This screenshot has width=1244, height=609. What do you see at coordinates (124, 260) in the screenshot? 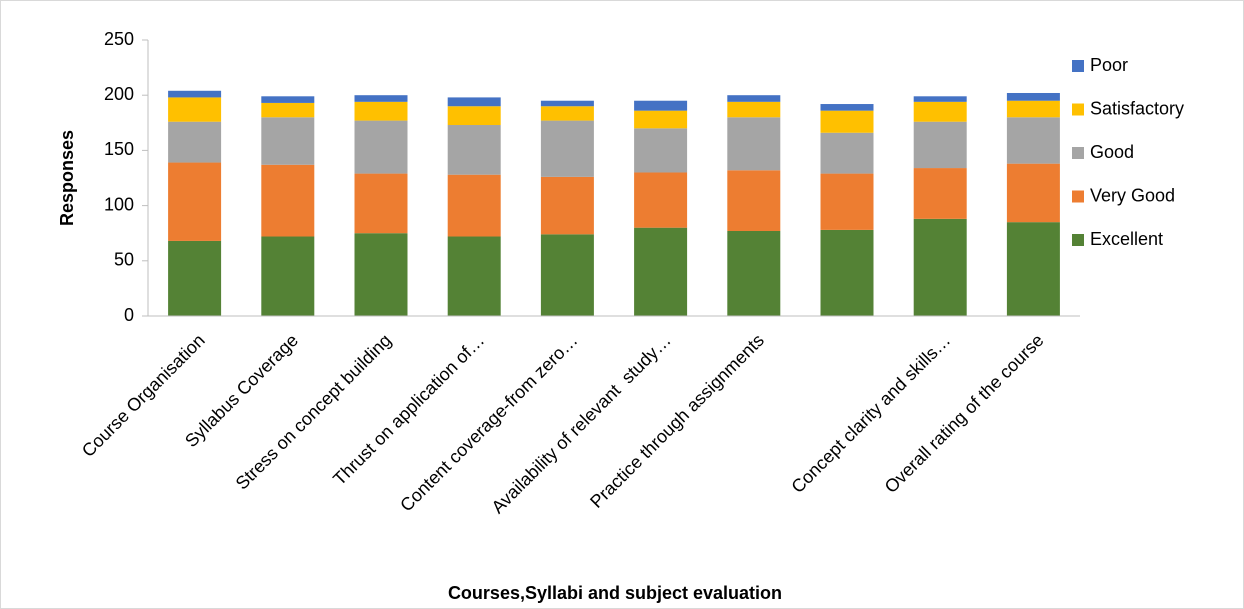
I see `y-tick-label: 50` at bounding box center [124, 260].